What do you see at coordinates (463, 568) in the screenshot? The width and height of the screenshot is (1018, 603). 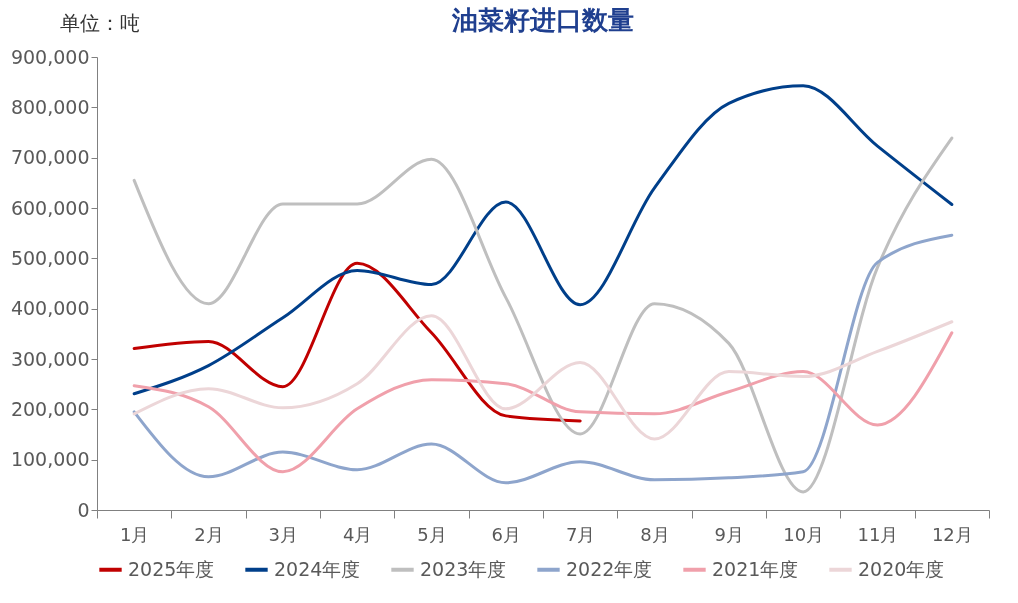 I see `legend-label: 2023年度` at bounding box center [463, 568].